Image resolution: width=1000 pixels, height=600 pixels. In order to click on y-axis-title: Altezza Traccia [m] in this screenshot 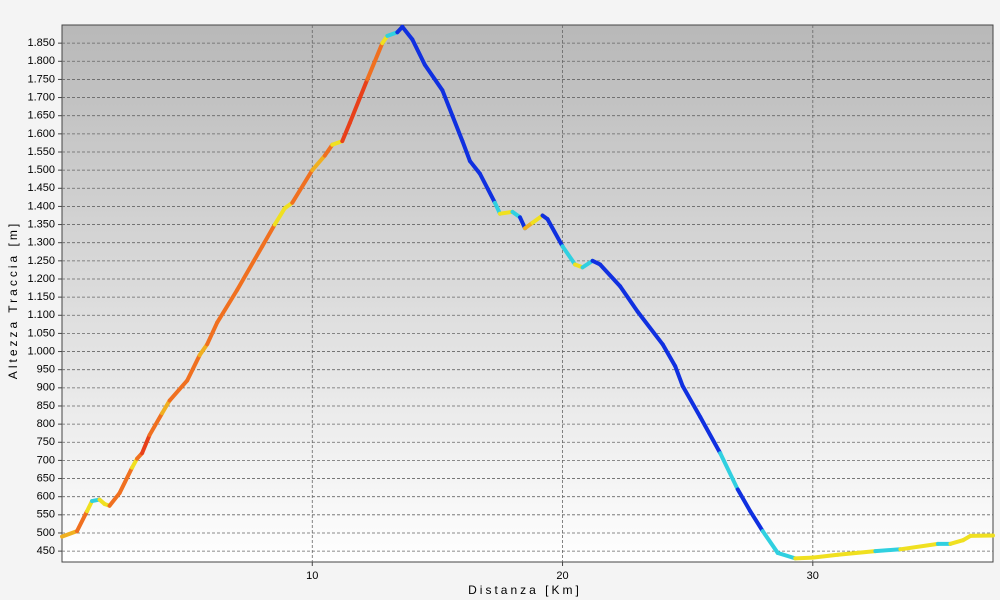, I will do `click(13, 300)`.